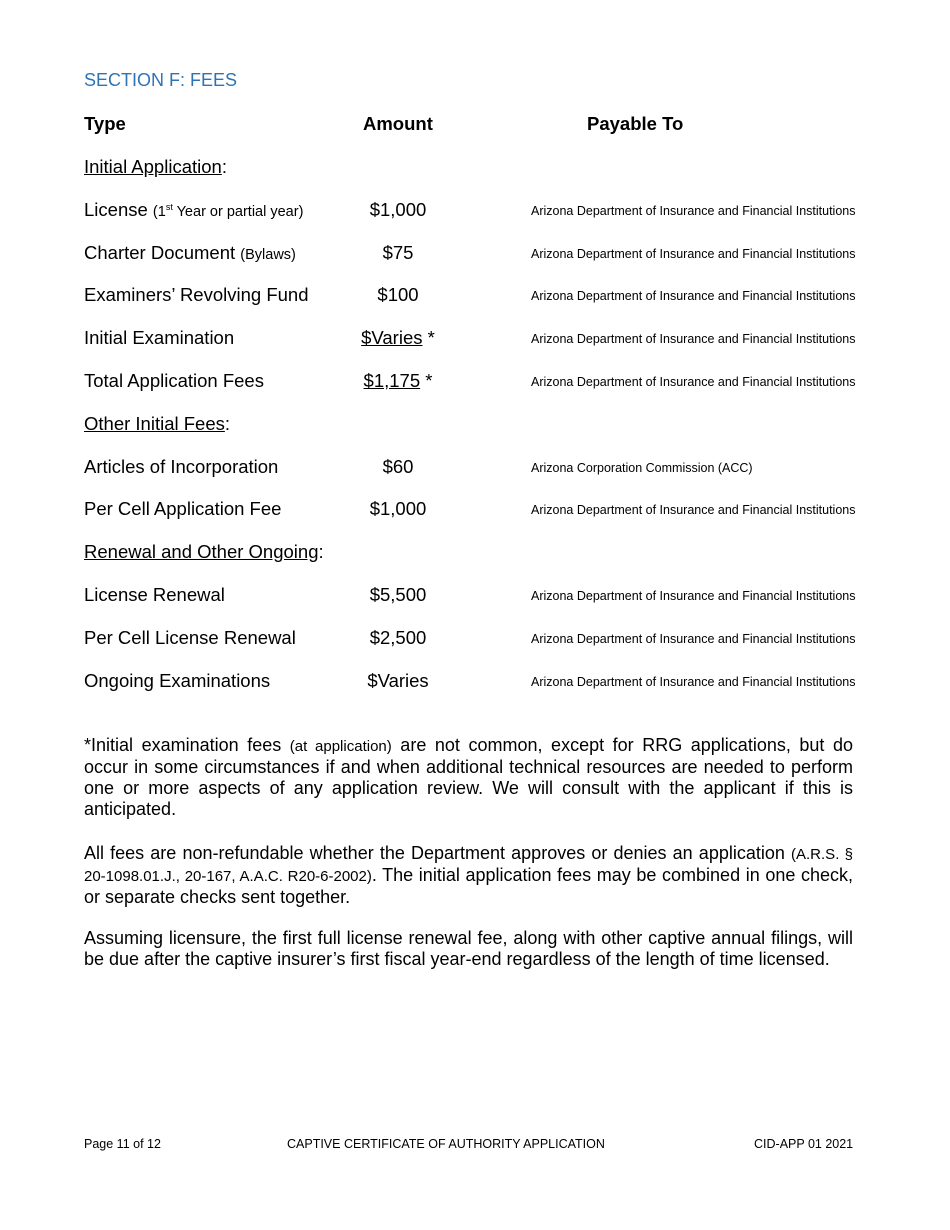 This screenshot has width=950, height=1230. What do you see at coordinates (190, 637) in the screenshot?
I see `fee-type: Per Cell License Renewal` at bounding box center [190, 637].